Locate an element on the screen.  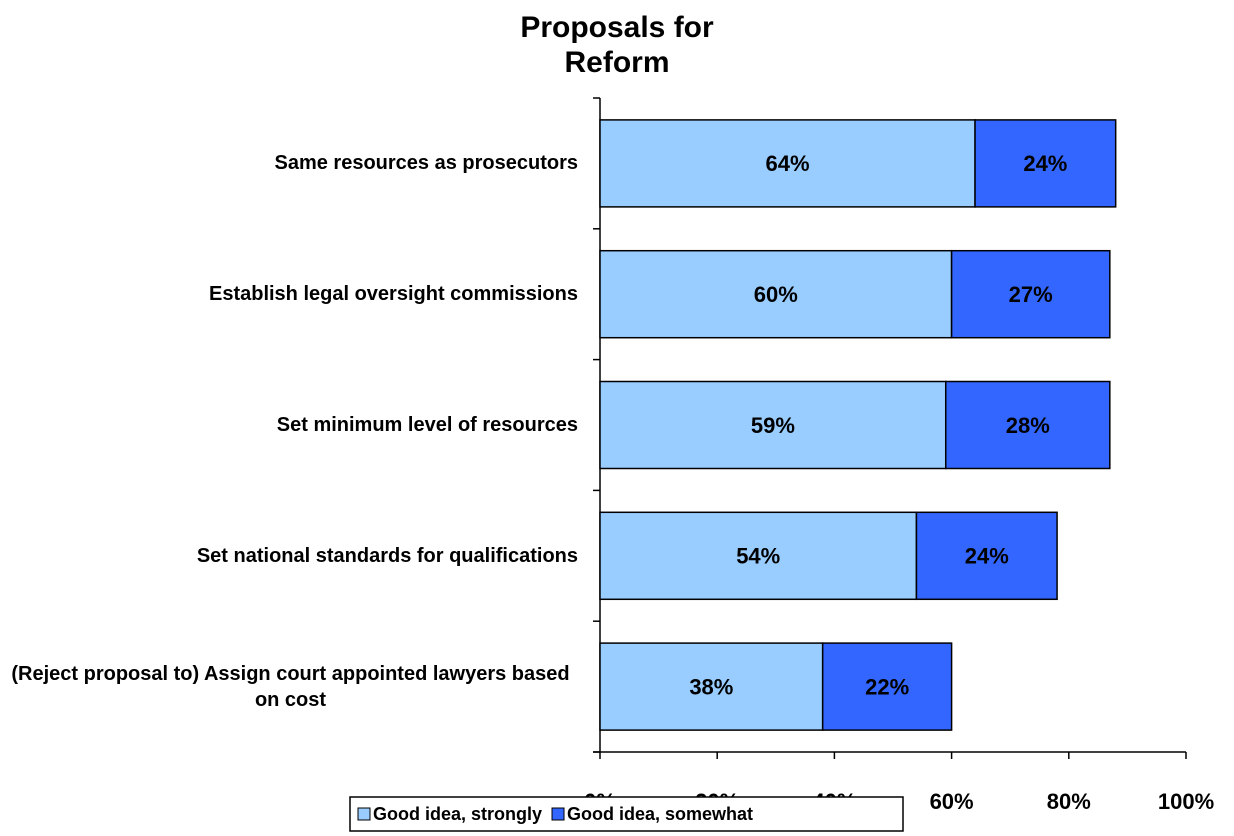
value-label: 54% is located at coordinates (758, 556).